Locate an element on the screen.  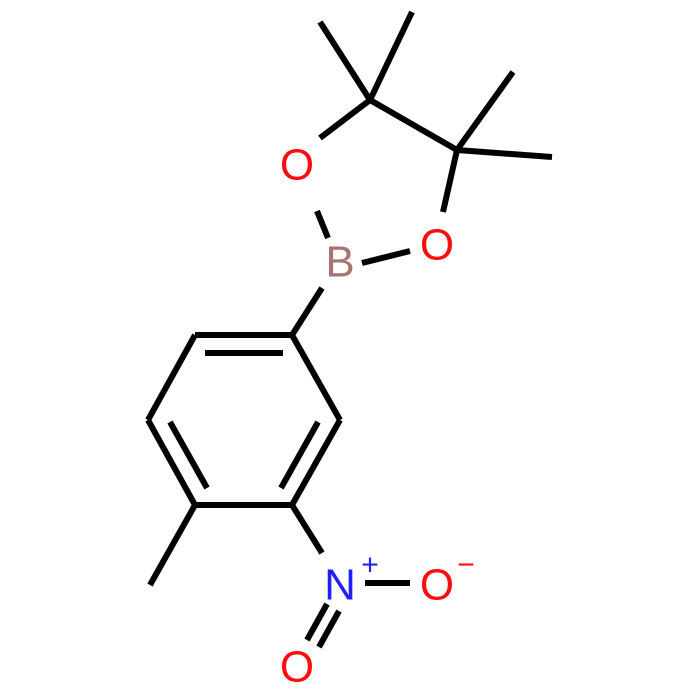
atom-charge: + is located at coordinates (370, 565).